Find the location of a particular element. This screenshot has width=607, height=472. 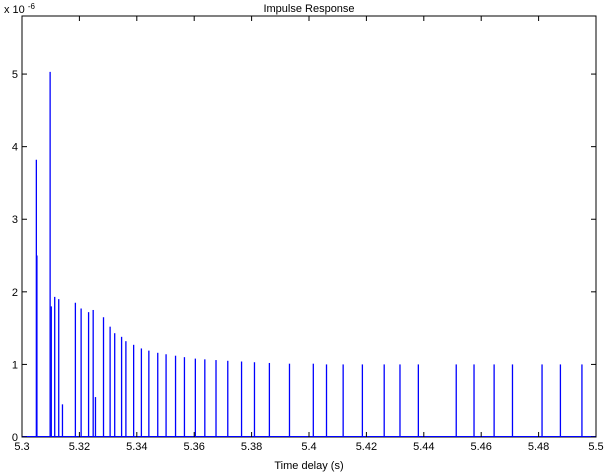

x-tick-label: 5.48 is located at coordinates (538, 447).